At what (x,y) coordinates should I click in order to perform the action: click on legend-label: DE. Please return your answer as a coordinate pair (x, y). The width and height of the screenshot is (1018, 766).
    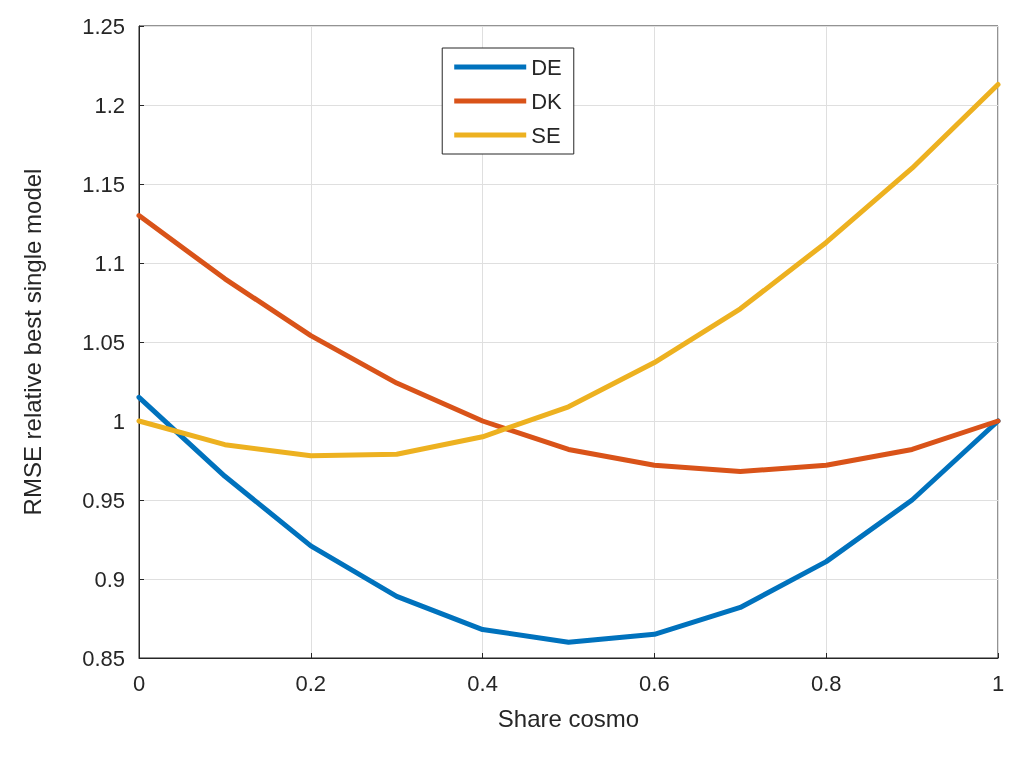
    Looking at the image, I should click on (546, 67).